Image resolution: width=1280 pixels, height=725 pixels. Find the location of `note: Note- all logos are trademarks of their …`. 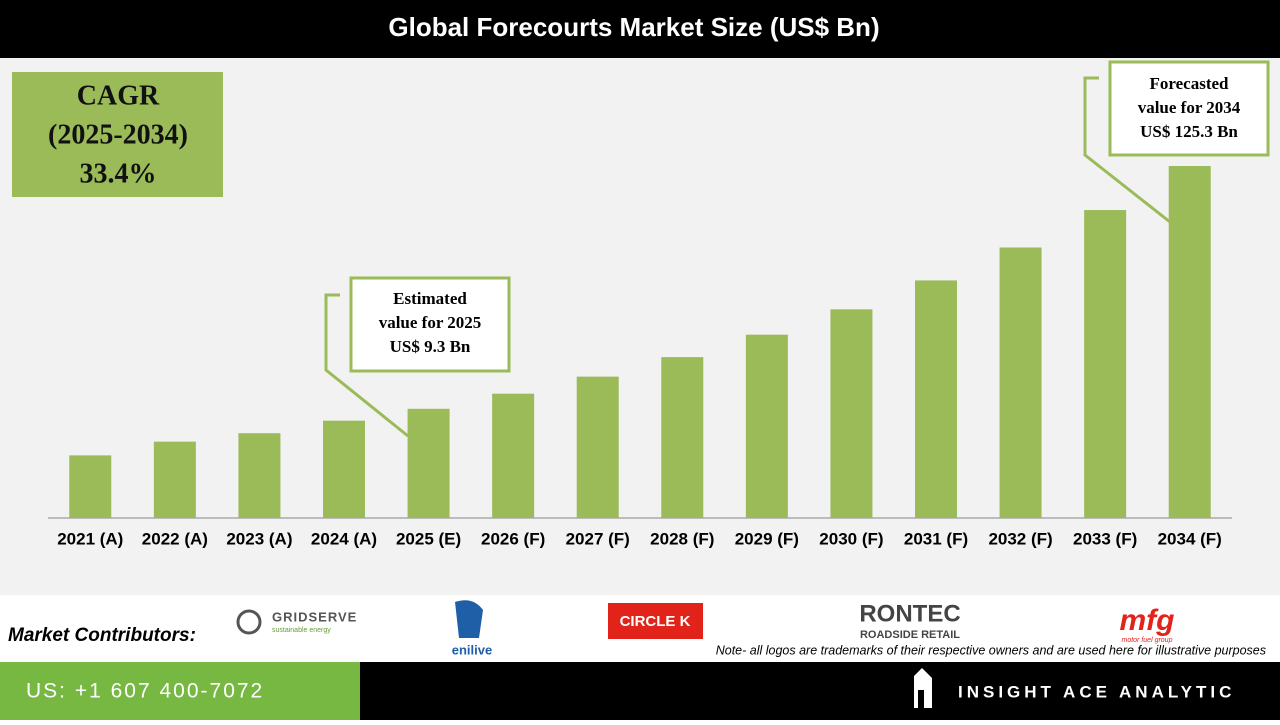

note: Note- all logos are trademarks of their … is located at coordinates (991, 650).